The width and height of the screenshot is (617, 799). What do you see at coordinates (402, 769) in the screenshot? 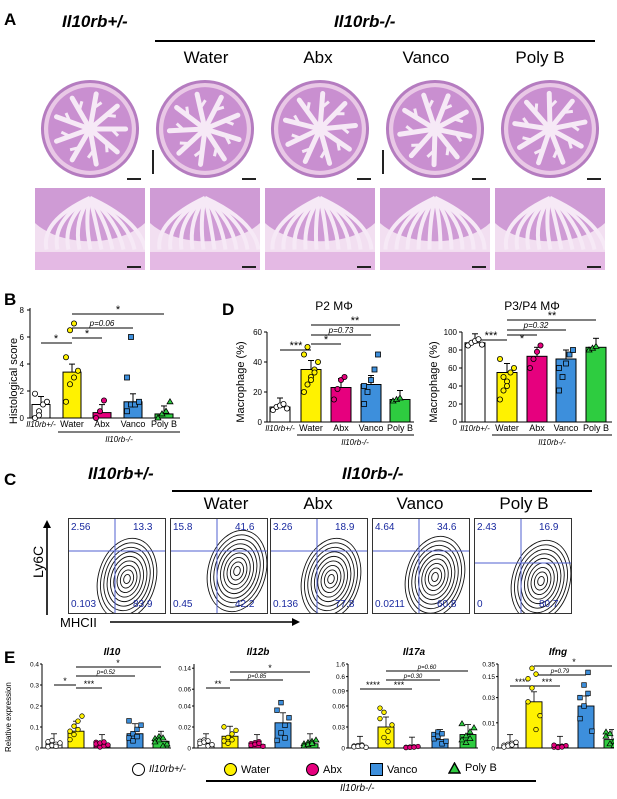
I see `legend-vanco-label: Vanco` at bounding box center [402, 769].